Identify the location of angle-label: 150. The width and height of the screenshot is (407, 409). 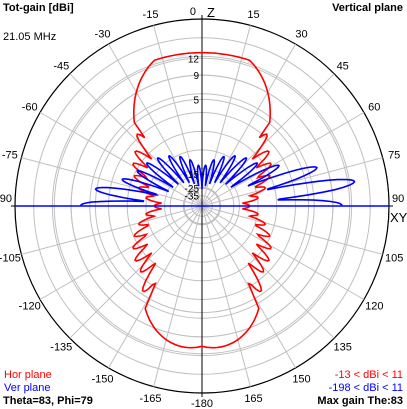
(301, 379).